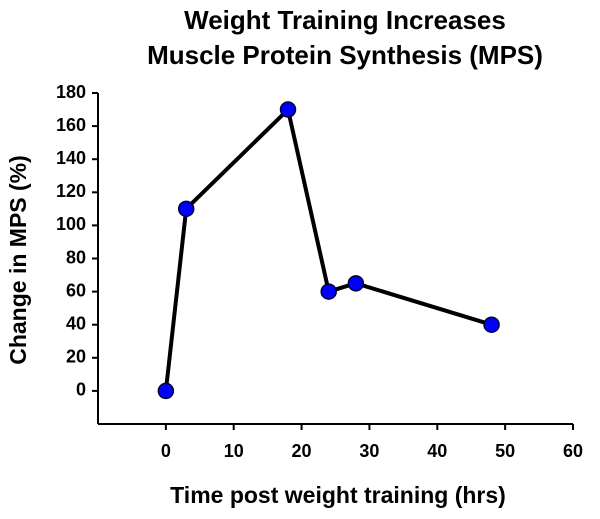 This screenshot has height=519, width=600. Describe the element at coordinates (71, 125) in the screenshot. I see `y-tick-label: 160` at that location.